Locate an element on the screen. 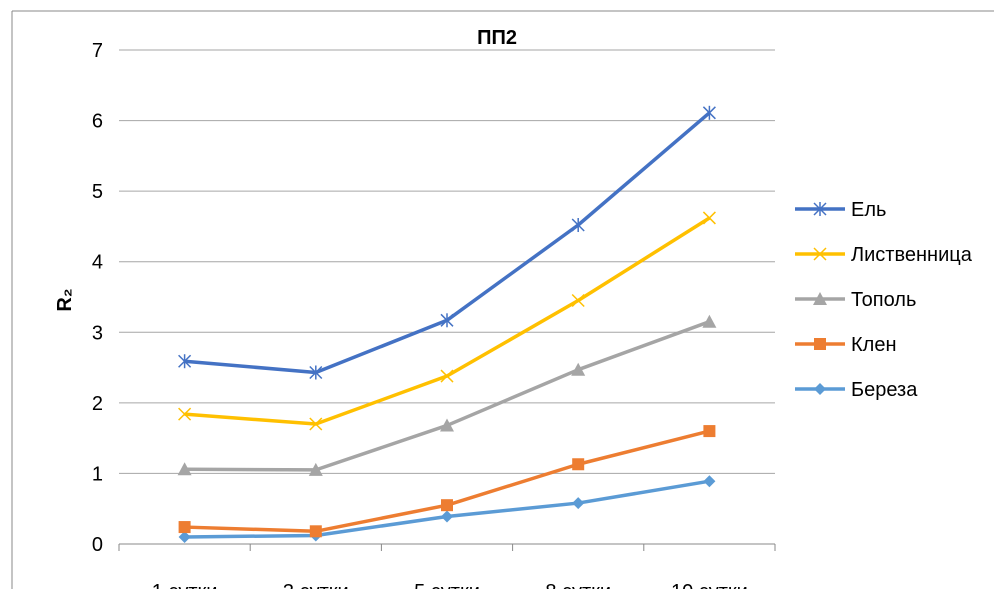  x-tick-label: 1 сутки is located at coordinates (185, 585).